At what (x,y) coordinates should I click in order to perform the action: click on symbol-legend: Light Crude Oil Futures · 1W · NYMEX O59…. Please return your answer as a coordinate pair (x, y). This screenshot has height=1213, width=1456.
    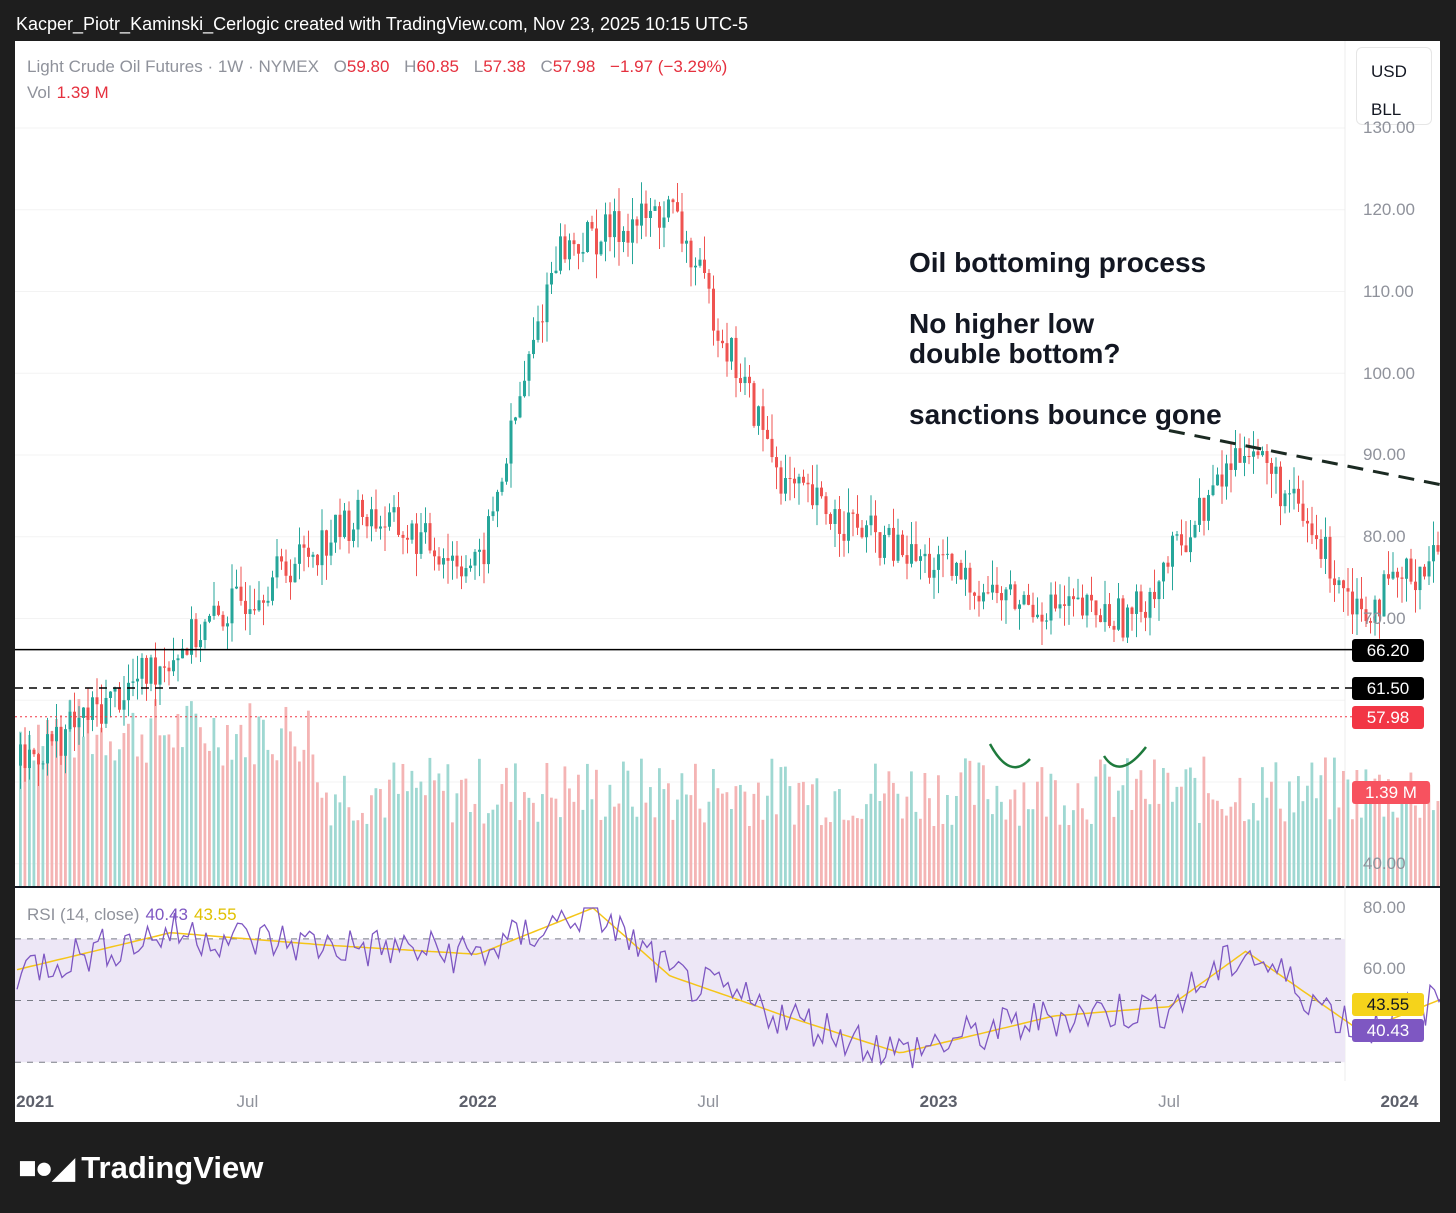
    Looking at the image, I should click on (377, 67).